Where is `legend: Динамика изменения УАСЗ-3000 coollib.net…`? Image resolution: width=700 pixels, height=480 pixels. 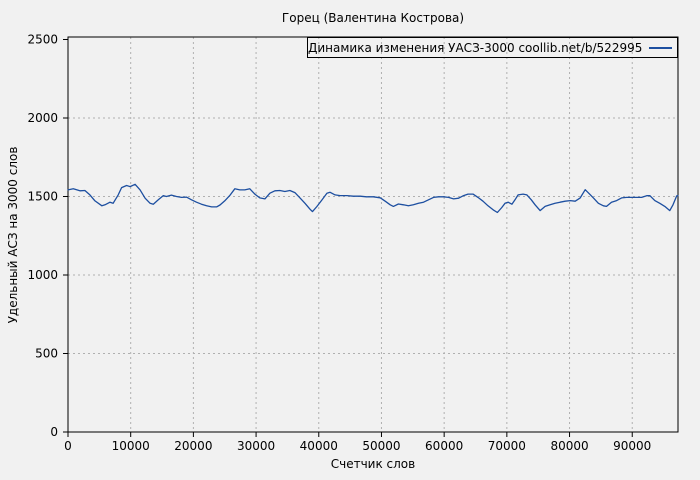
legend: Динамика изменения УАСЗ-3000 coollib.net… is located at coordinates (492, 47).